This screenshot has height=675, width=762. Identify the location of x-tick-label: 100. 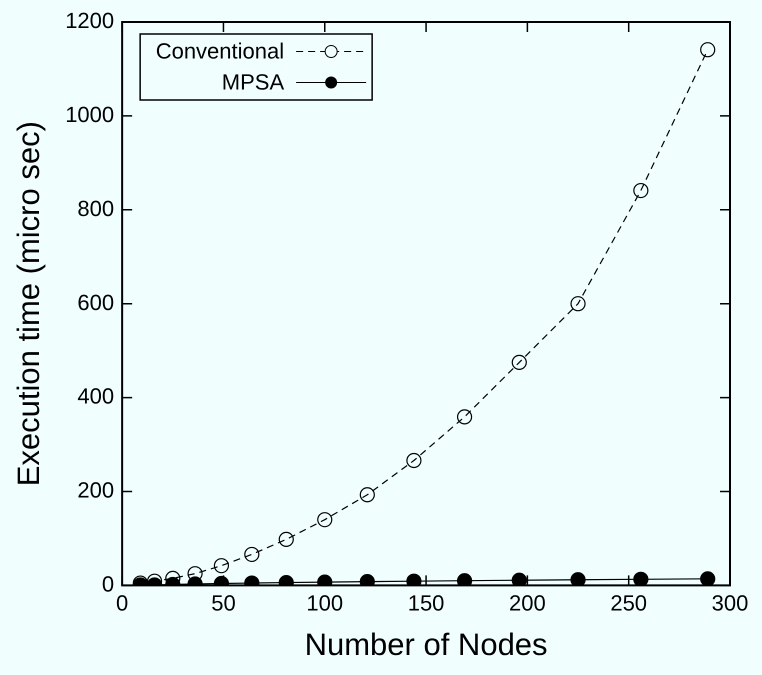
(325, 603).